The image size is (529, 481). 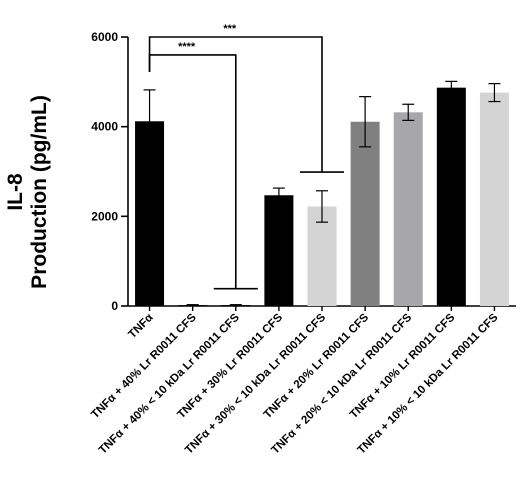 What do you see at coordinates (104, 37) in the screenshot?
I see `y-tick-label: 6000` at bounding box center [104, 37].